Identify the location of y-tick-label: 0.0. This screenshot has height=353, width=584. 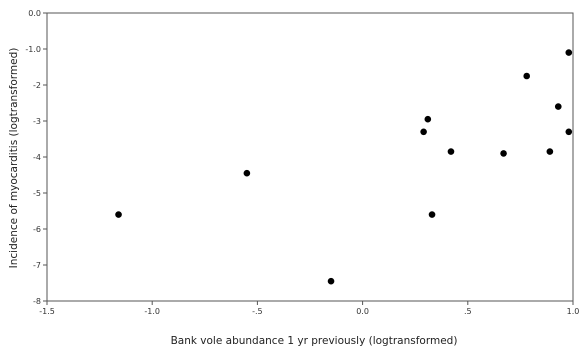
(34, 13).